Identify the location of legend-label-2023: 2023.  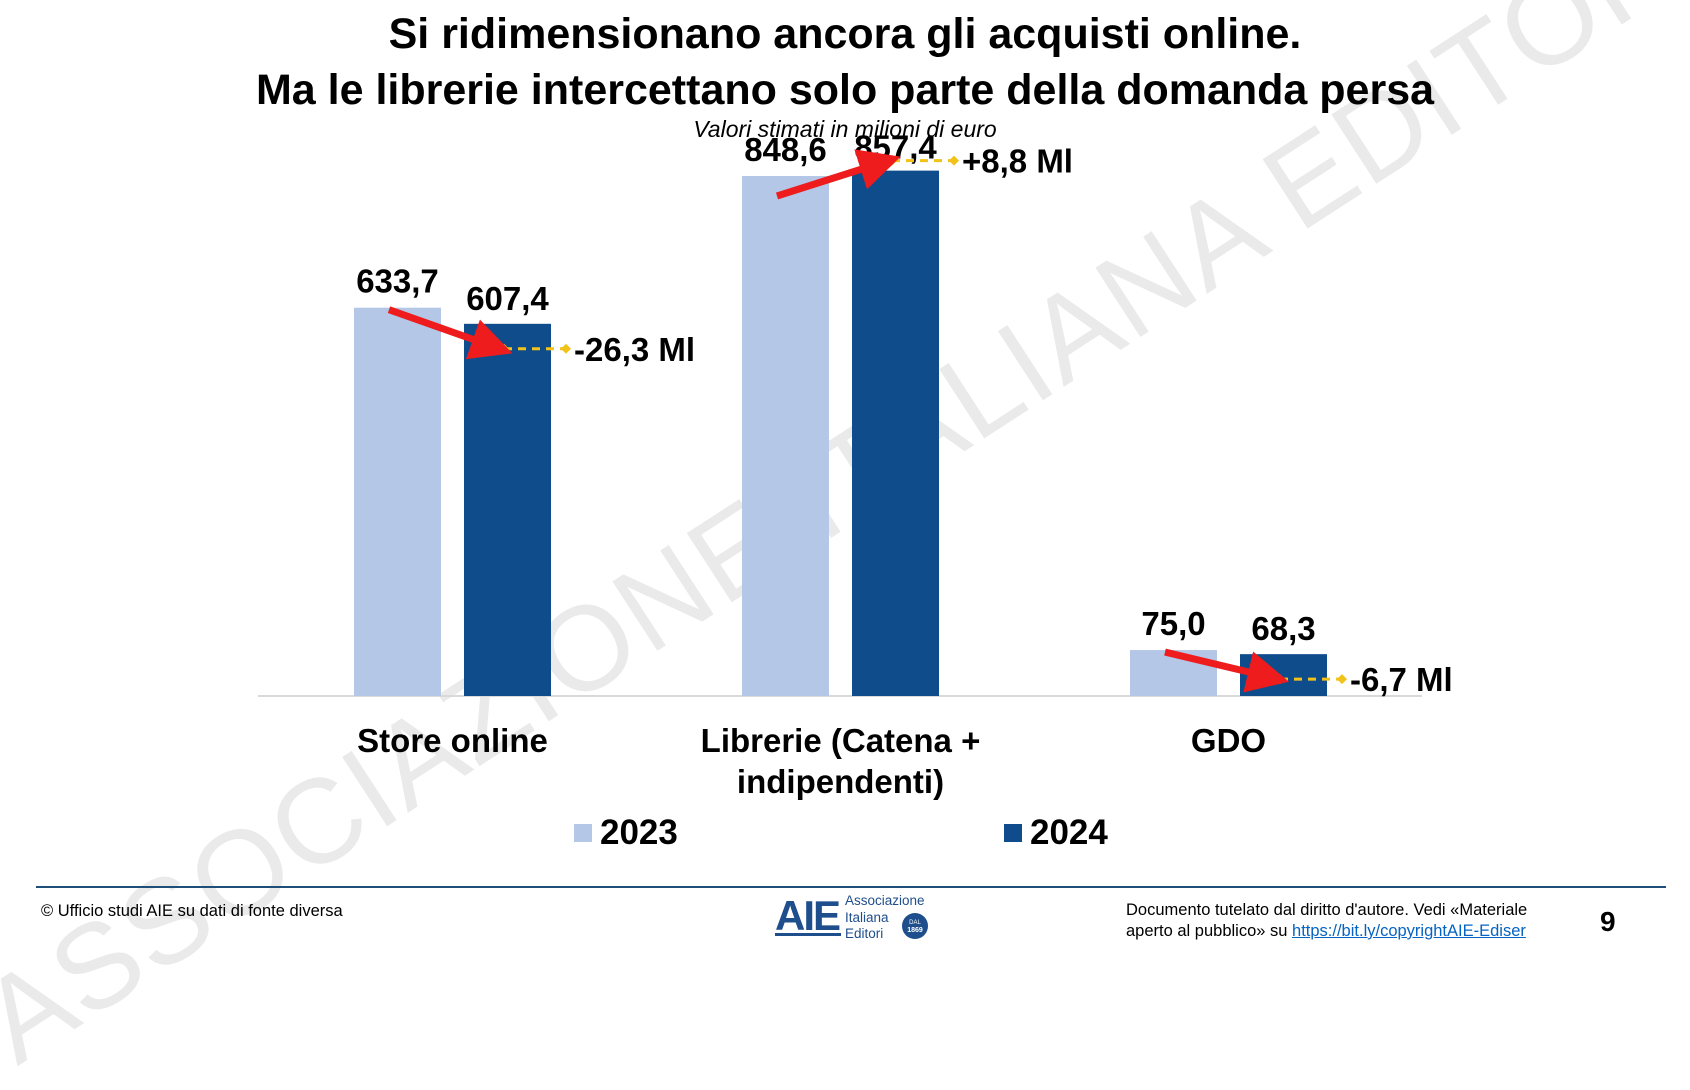
(639, 832).